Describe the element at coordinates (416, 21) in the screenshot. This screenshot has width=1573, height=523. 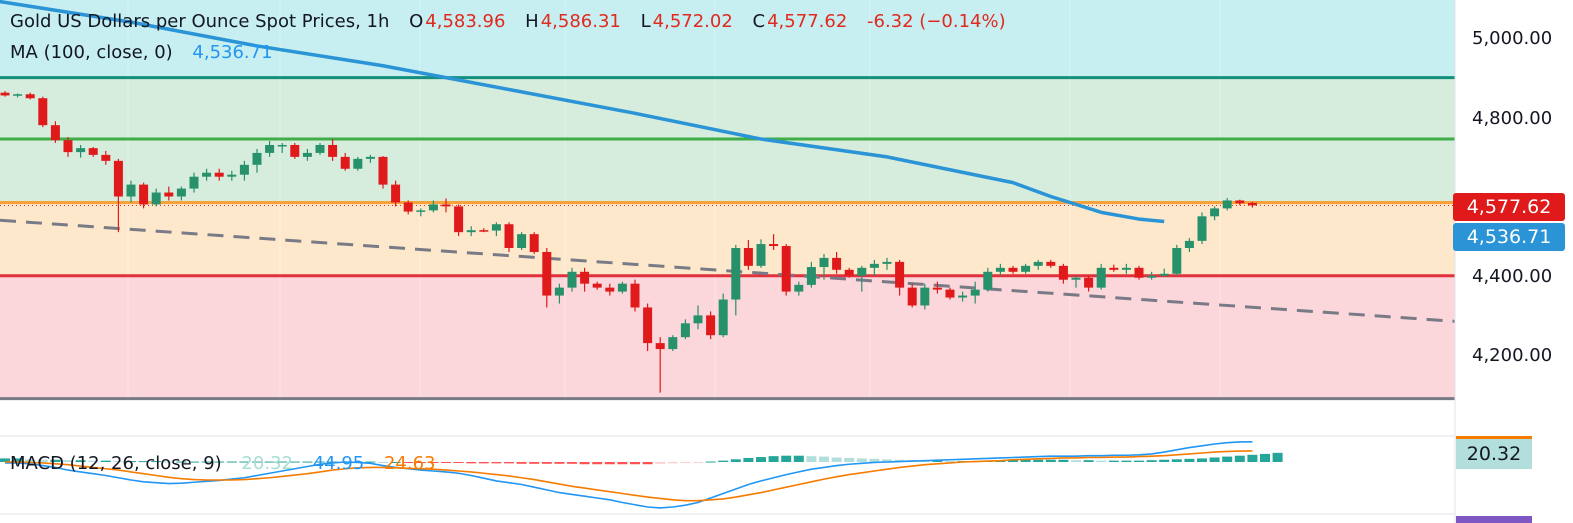
I see `open-label: O` at that location.